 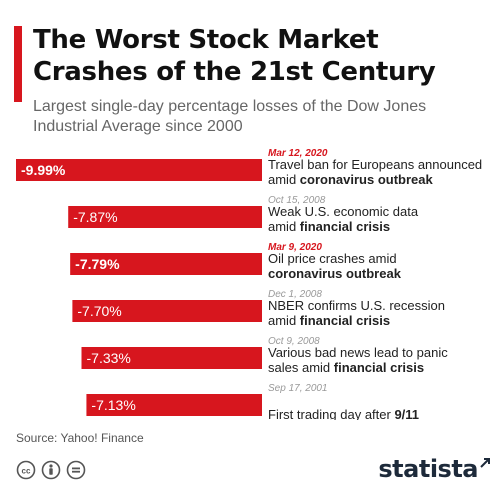 What do you see at coordinates (295, 247) in the screenshot?
I see `date-label: Mar 9, 2020` at bounding box center [295, 247].